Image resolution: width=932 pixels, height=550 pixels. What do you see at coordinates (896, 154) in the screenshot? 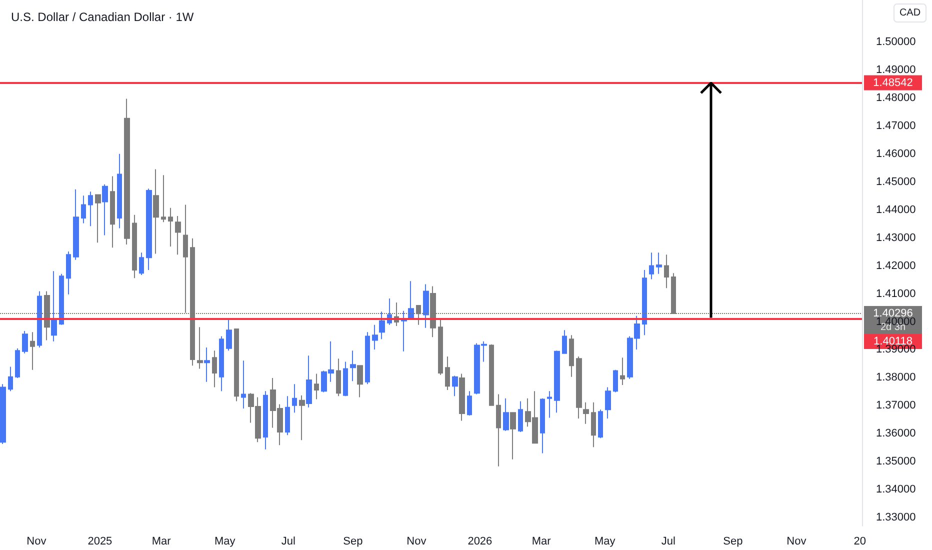
I see `y-tick-label: 1.46000` at bounding box center [896, 154].